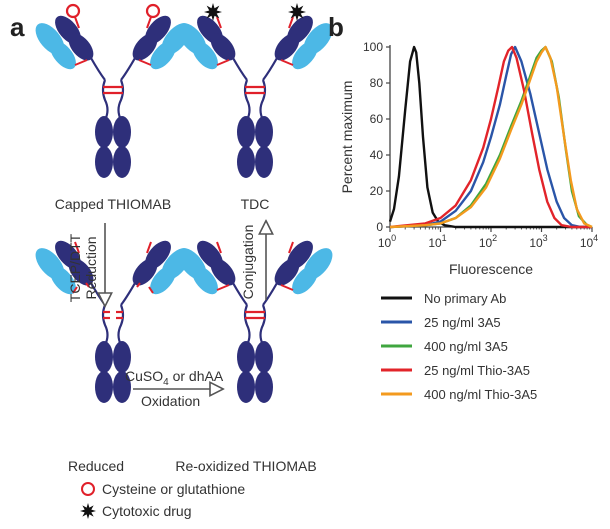 The width and height of the screenshot is (610, 529). I want to click on reduction-reagent-label: TCEP/DTT, so click(75, 267).